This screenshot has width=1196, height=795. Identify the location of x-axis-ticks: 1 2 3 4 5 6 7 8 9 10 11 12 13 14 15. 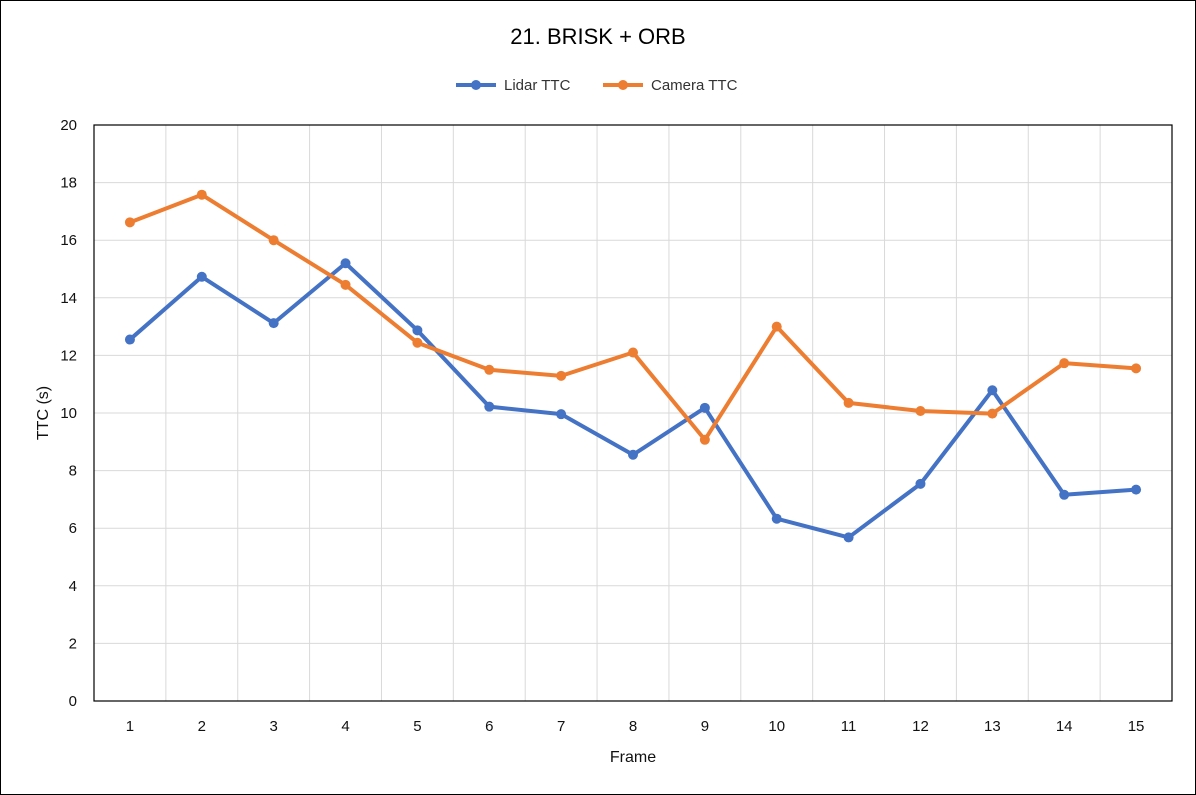
(635, 726).